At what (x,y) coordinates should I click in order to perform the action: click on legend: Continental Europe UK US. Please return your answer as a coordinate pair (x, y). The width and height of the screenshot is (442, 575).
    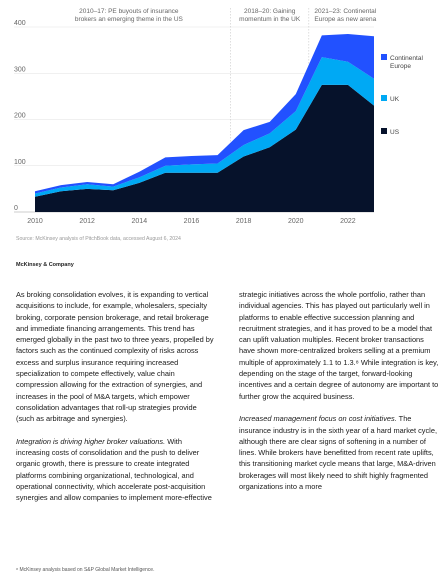
    Looking at the image, I should click on (402, 95).